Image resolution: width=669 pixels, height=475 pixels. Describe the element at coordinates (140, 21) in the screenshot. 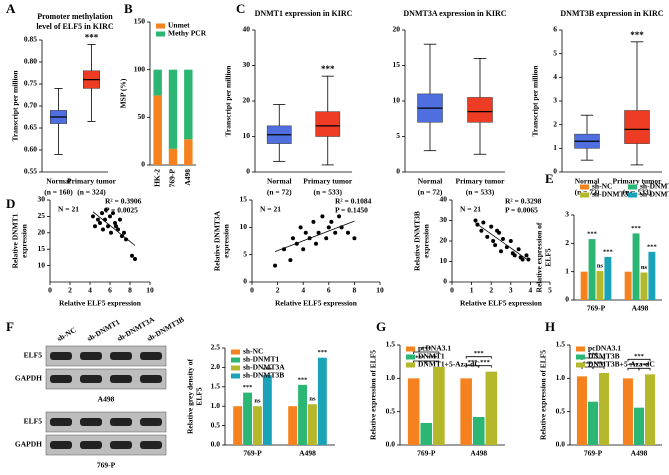

I see `y-tick-label: 150` at that location.